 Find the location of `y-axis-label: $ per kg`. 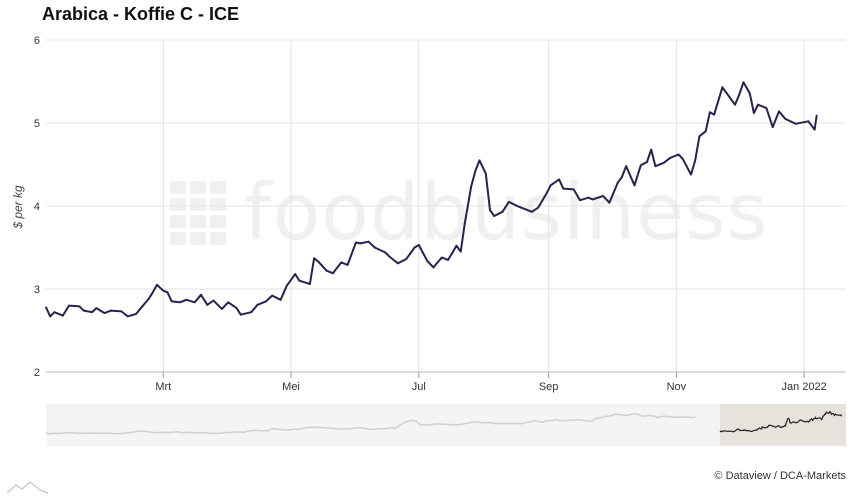

y-axis-label: $ per kg is located at coordinates (18, 207).